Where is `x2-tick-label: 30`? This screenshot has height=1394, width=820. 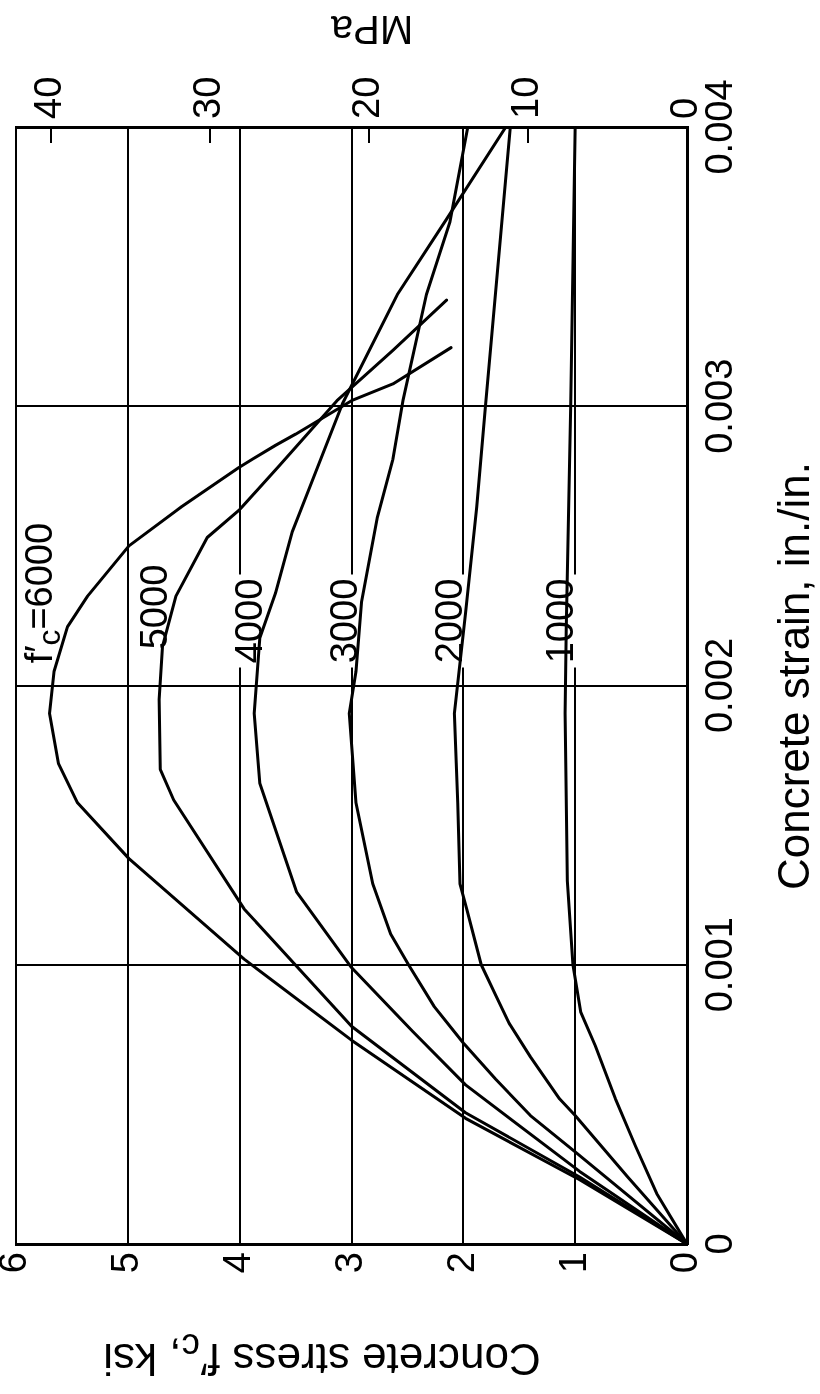
x2-tick-label: 30 is located at coordinates (207, 97).